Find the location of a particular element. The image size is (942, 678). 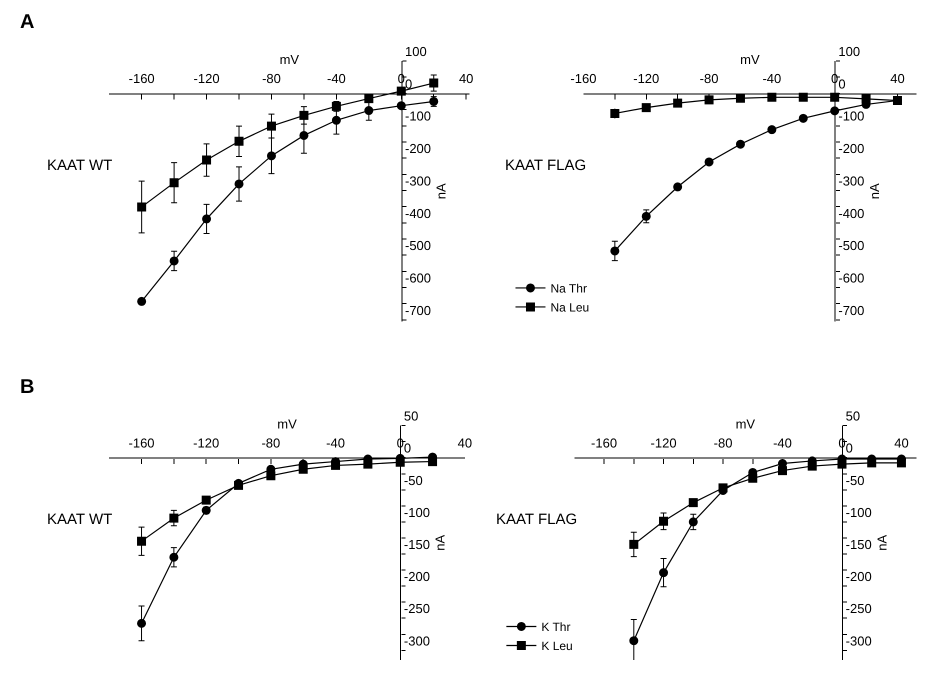

legend-label: K Thr is located at coordinates (555, 627).